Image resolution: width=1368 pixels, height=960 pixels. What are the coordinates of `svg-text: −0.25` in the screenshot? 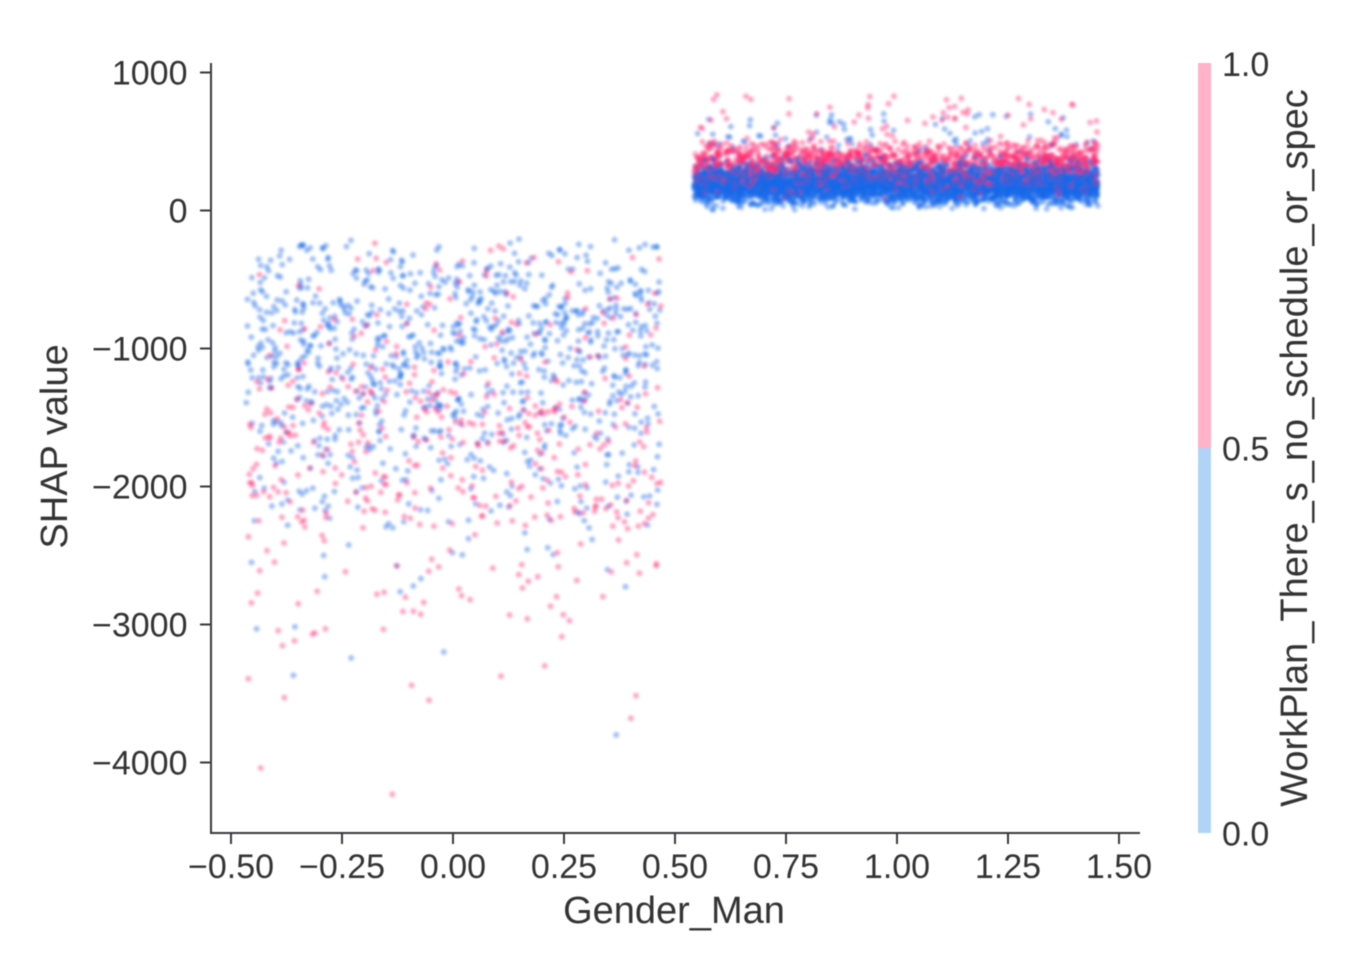 It's located at (342, 867).